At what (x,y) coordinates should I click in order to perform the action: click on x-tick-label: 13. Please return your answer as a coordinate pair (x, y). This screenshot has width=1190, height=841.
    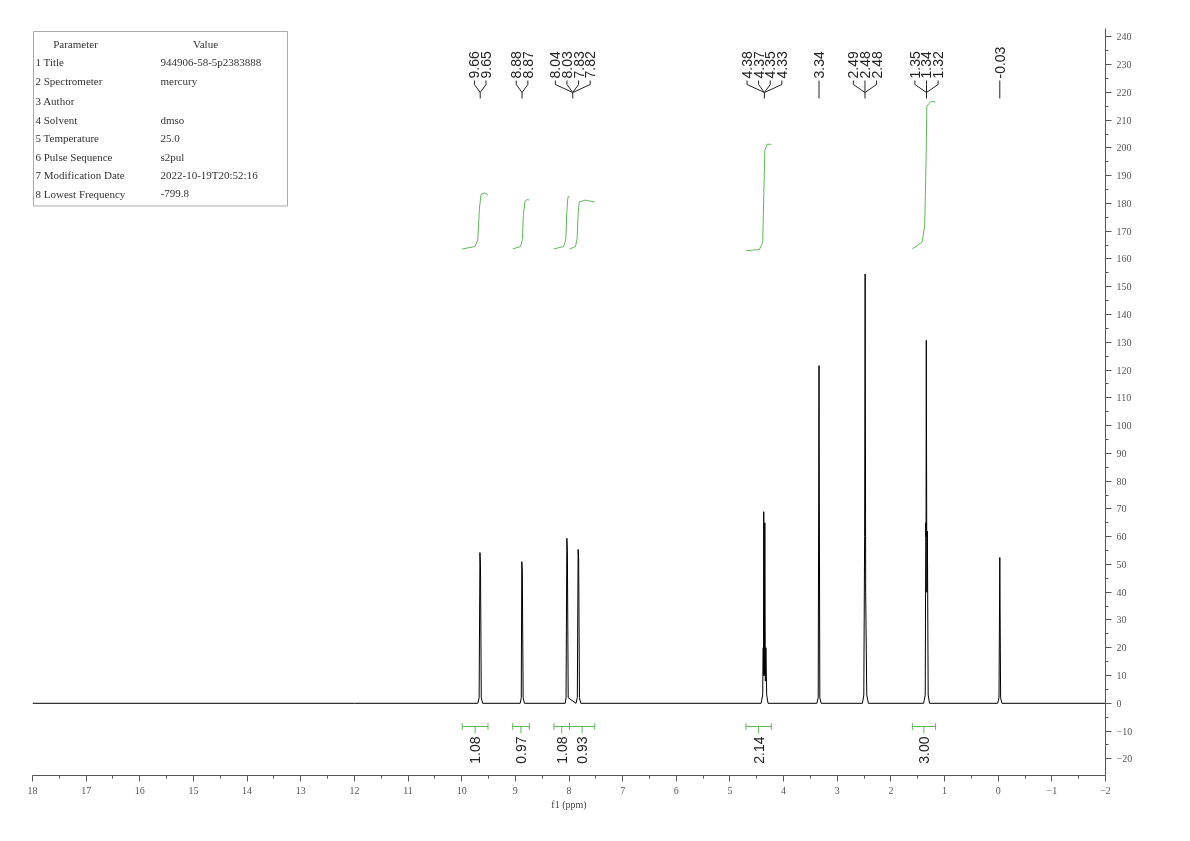
    Looking at the image, I should click on (300, 790).